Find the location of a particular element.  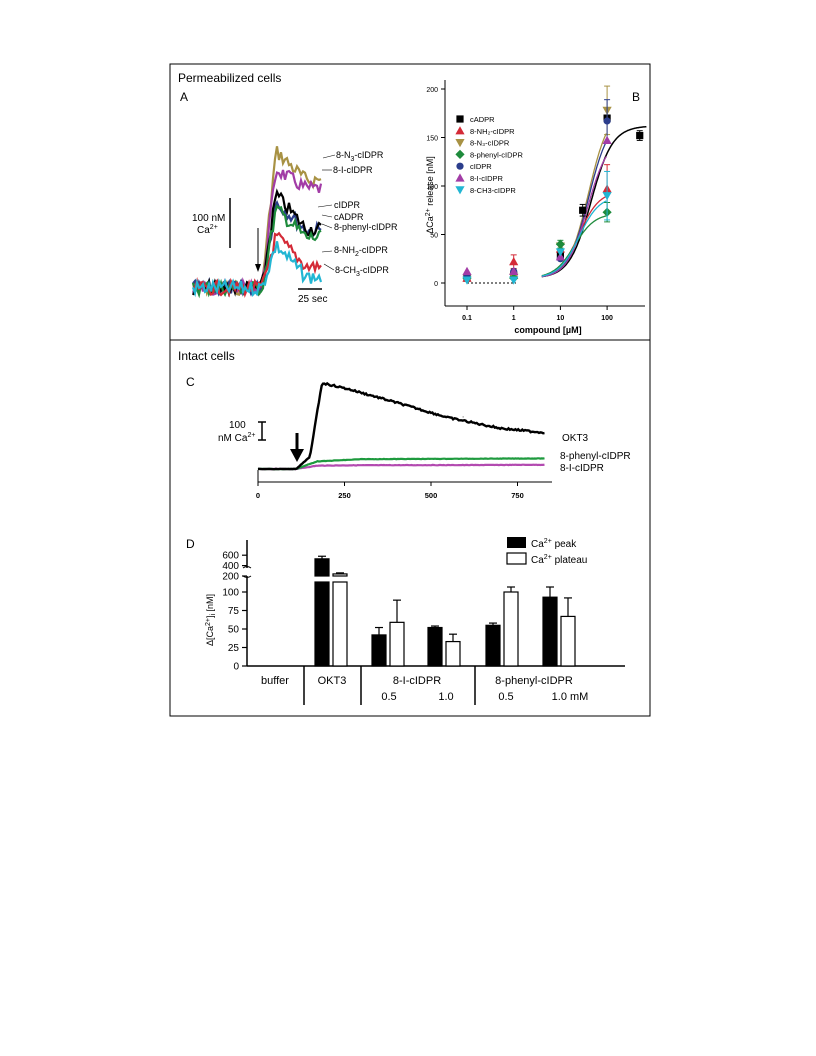

legend-marker-8-i-cidpr is located at coordinates (460, 177).